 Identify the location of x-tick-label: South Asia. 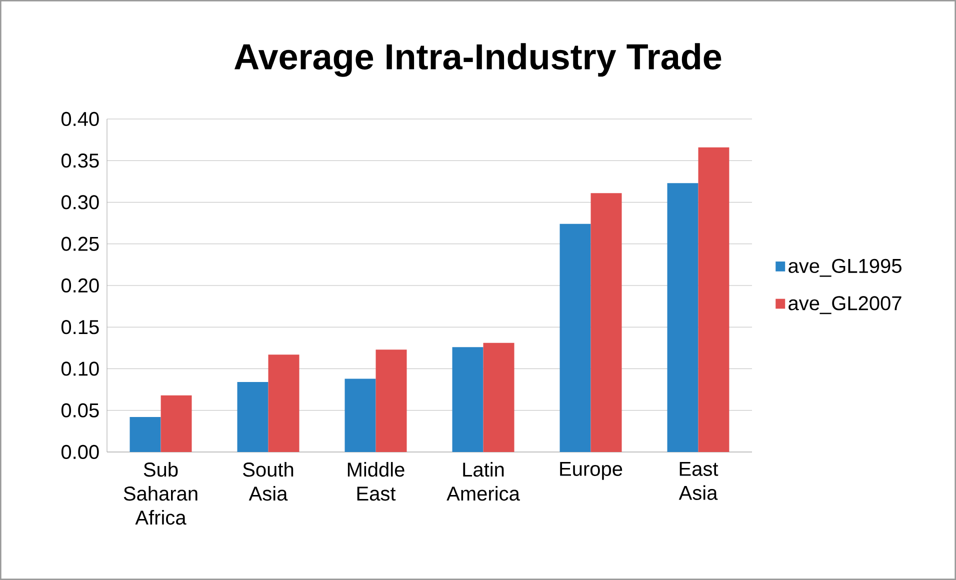
(268, 481).